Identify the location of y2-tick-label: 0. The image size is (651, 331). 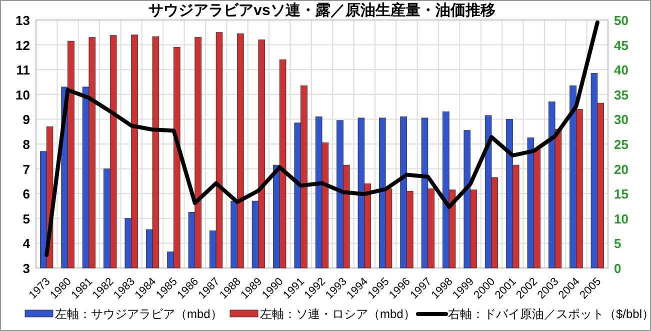
(618, 268).